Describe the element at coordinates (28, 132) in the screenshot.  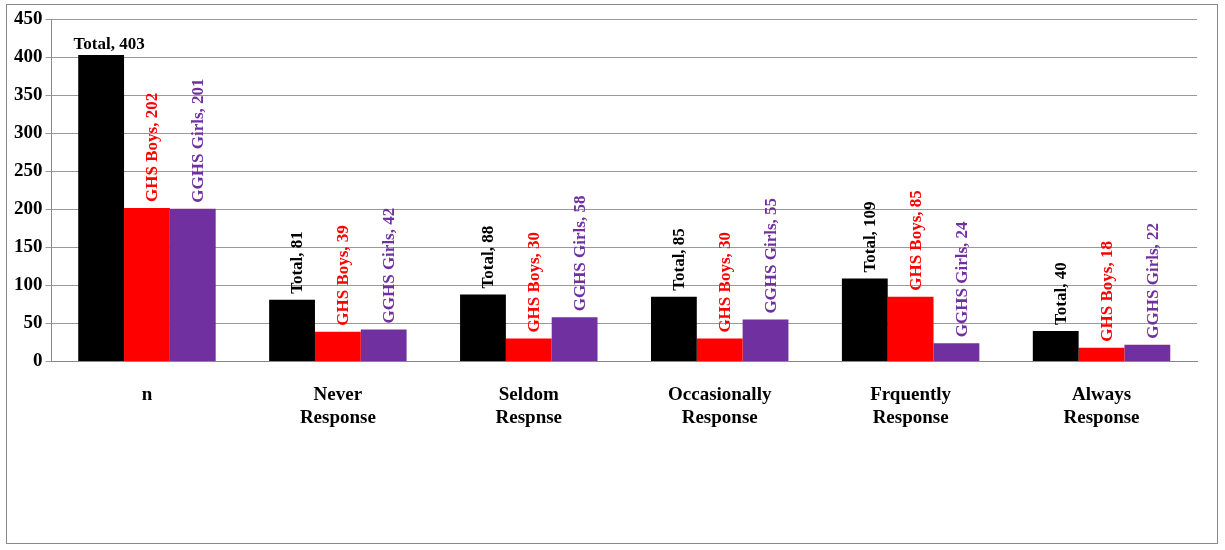
I see `y-tick-label: 300` at that location.